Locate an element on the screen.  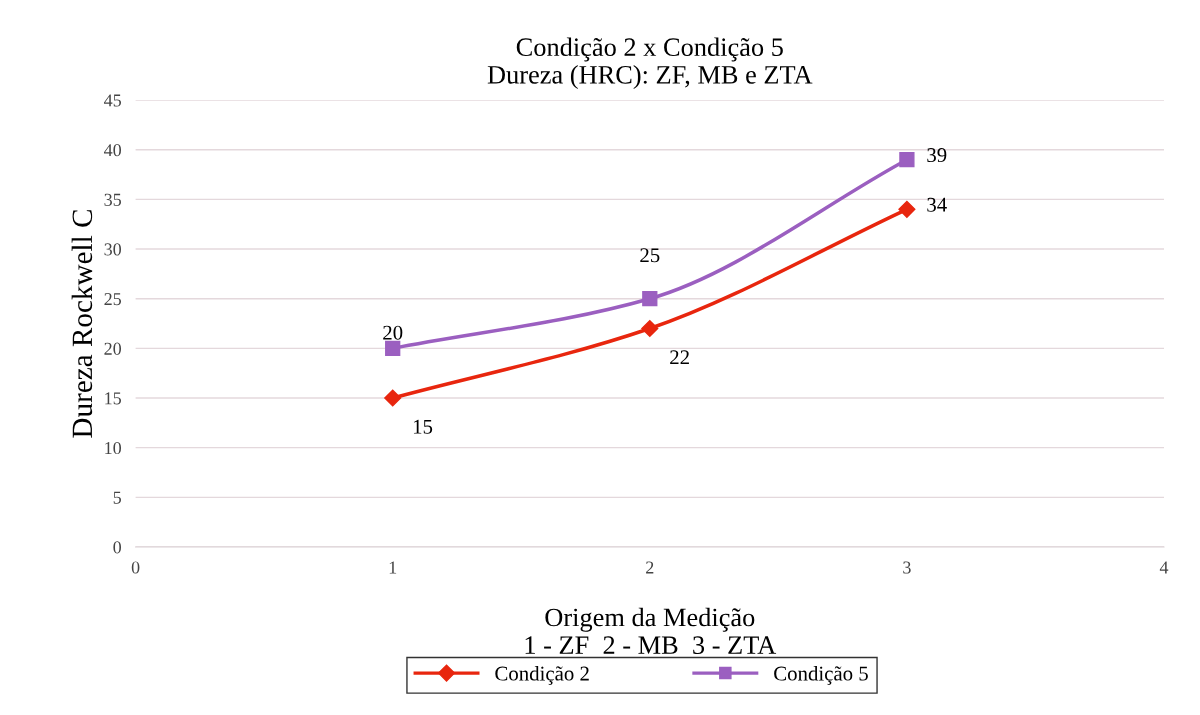
chart-title: Condição 2 x Condição 5 Dureza (HRC): ZF, MB e ZTA is located at coordinates (650, 63).